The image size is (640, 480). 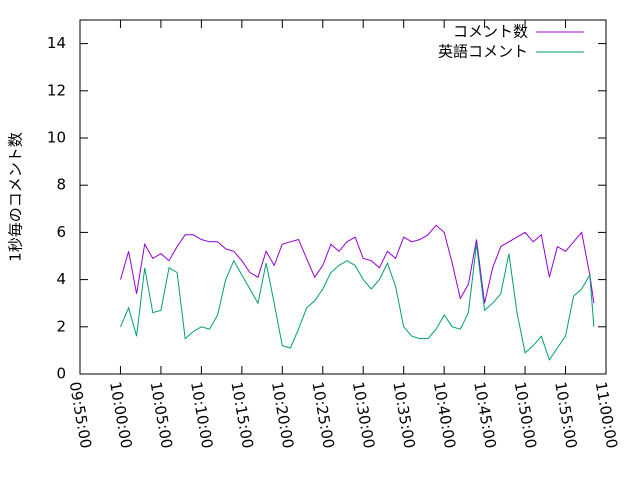 What do you see at coordinates (56, 90) in the screenshot?
I see `y-tick-label: 12` at bounding box center [56, 90].